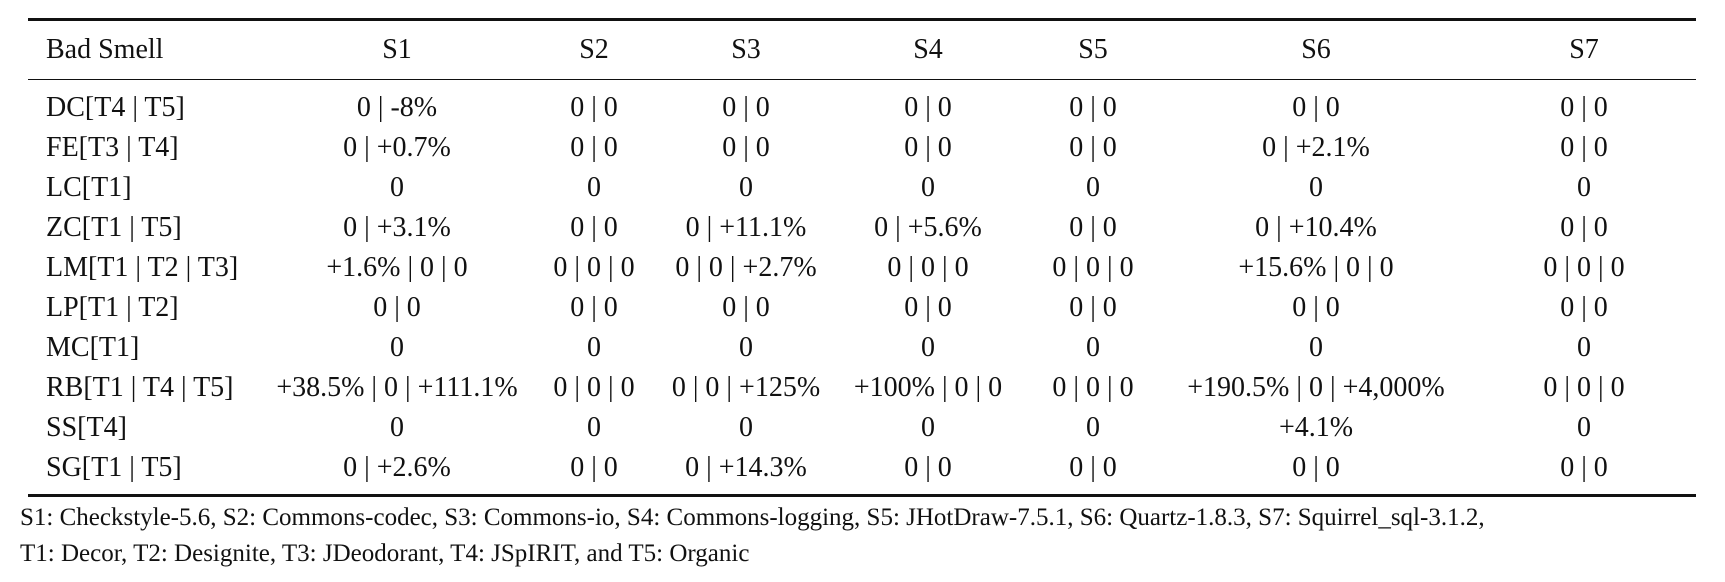  I want to click on table-cell: +4.1%, so click(1316, 427).